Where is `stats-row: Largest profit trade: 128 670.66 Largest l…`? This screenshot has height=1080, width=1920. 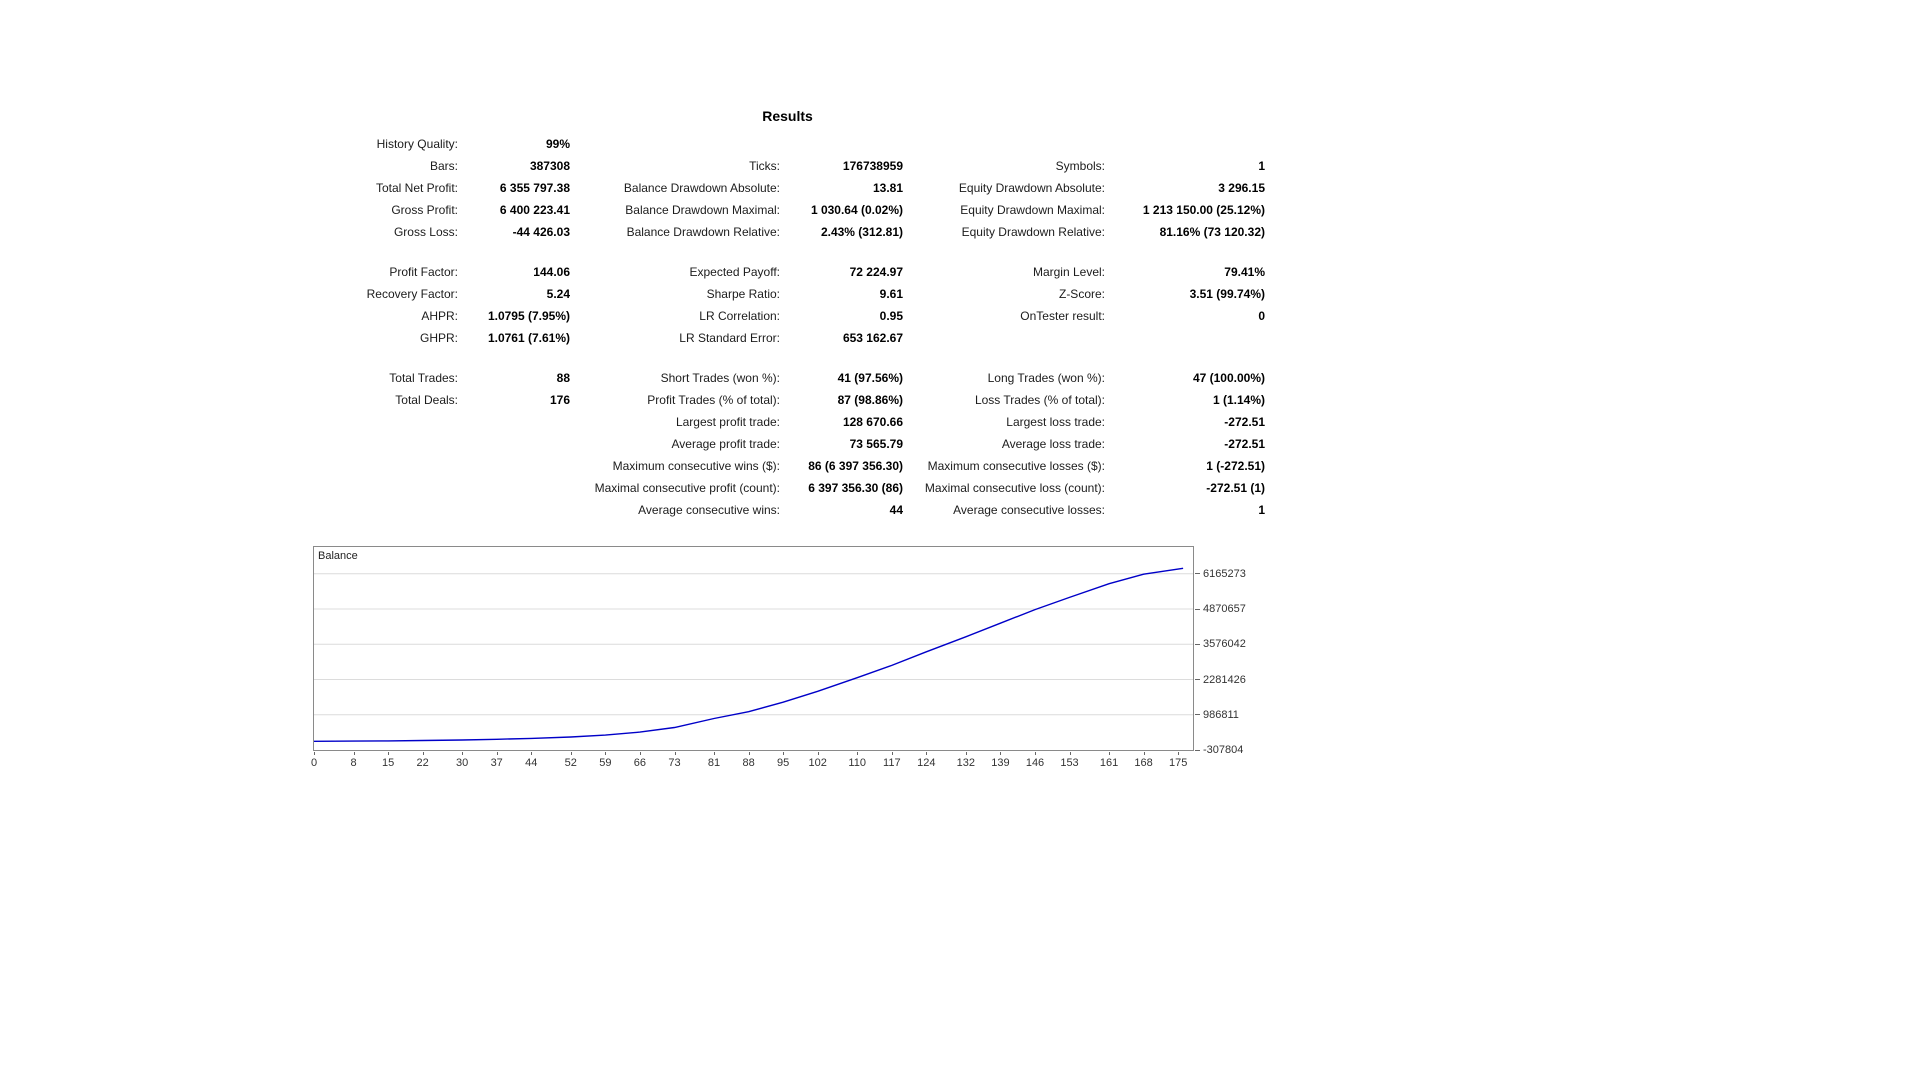 stats-row: Largest profit trade: 128 670.66 Largest l… is located at coordinates (787, 422).